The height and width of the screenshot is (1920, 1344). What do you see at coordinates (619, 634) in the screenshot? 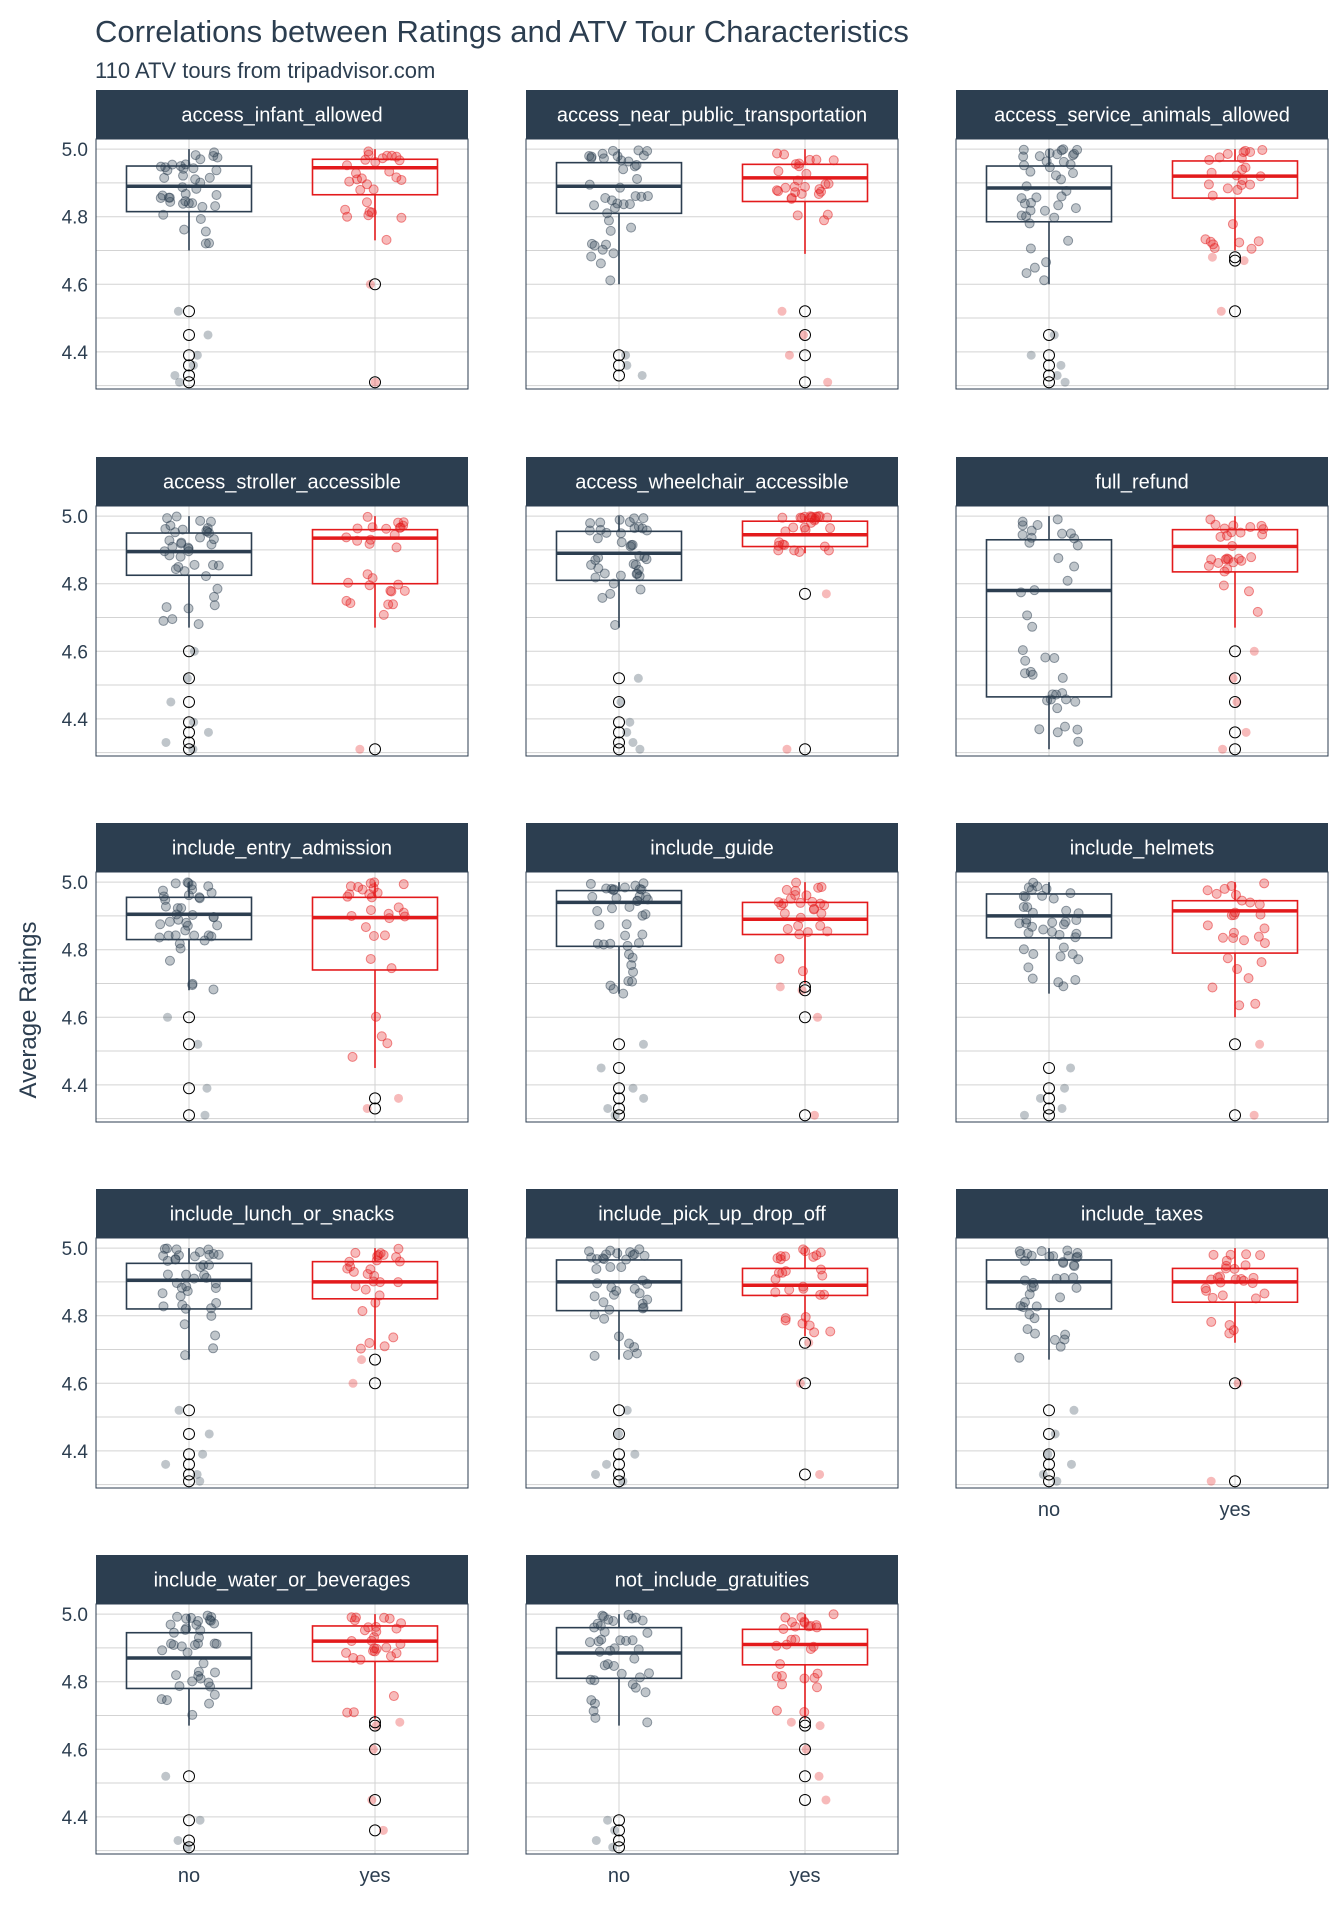
I see `box-no` at bounding box center [619, 634].